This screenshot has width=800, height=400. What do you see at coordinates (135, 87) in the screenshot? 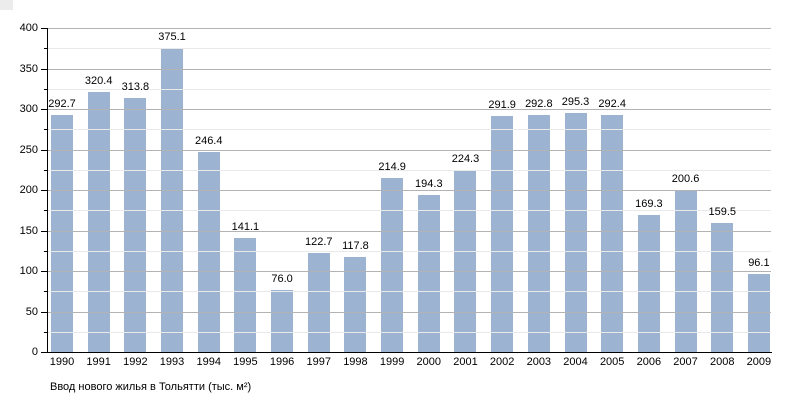
I see `value-label-1992: 313.8` at bounding box center [135, 87].